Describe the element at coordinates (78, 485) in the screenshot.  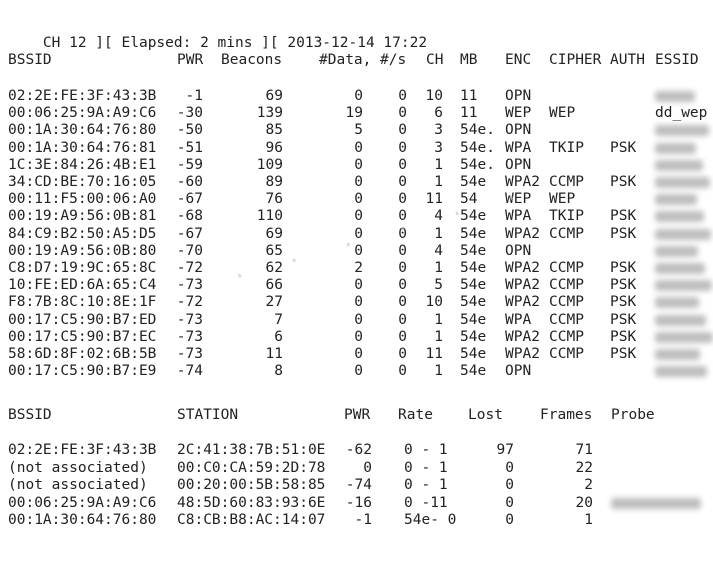
I see `station-bssid: (not associated)` at that location.